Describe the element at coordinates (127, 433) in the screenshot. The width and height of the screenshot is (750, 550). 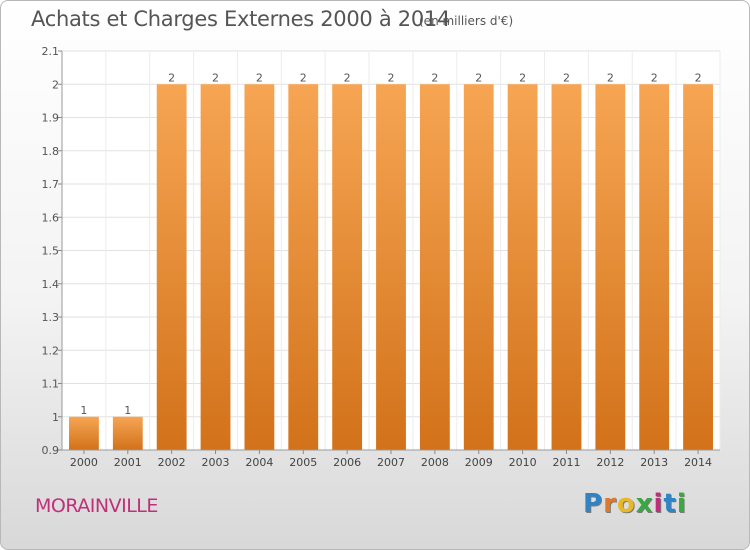
I see `bar-2001` at that location.